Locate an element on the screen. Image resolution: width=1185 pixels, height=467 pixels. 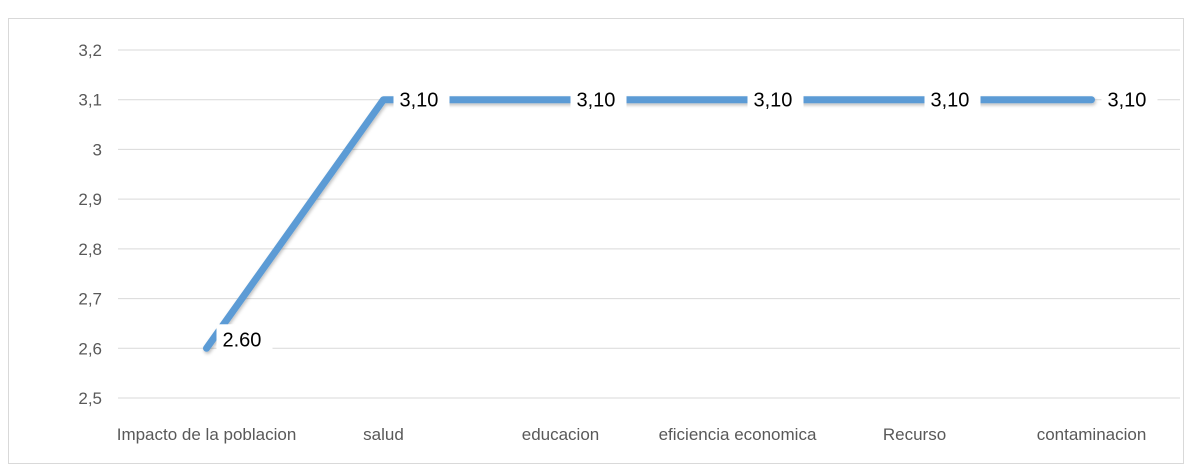
x-tick-label: salud is located at coordinates (383, 434).